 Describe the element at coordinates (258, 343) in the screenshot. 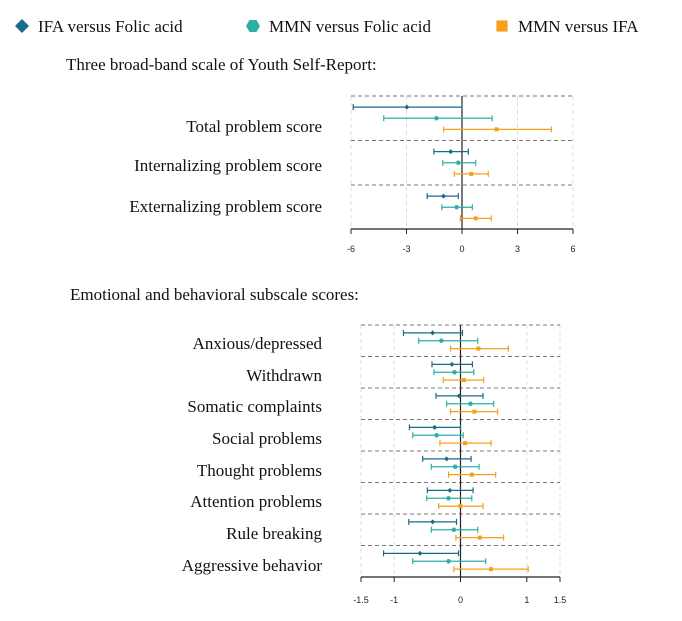

I see `category-label: Anxious/depressed` at that location.